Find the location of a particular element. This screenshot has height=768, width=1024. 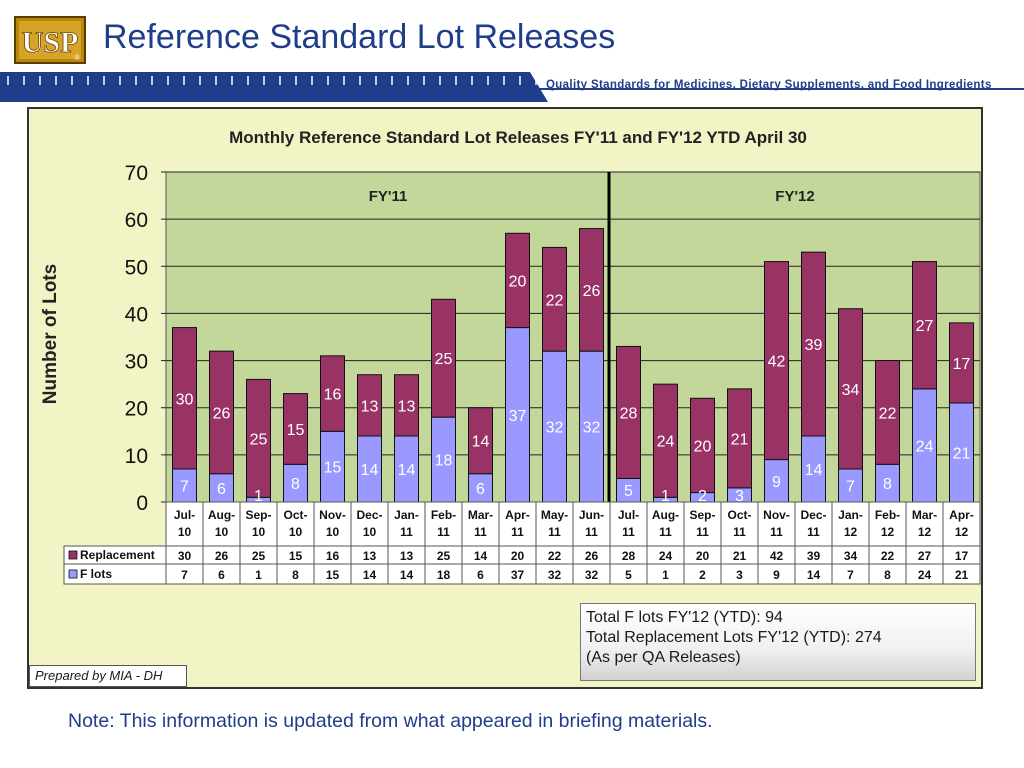

table-cell-f-lots: 2 is located at coordinates (702, 575).